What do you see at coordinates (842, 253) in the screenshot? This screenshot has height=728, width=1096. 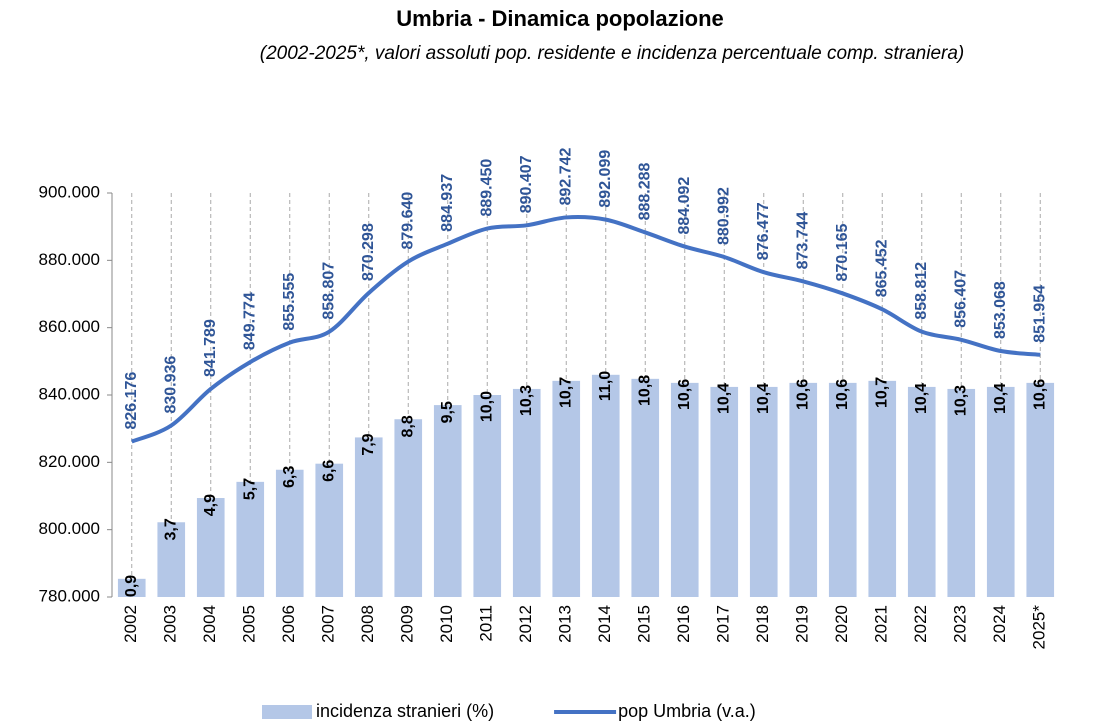 I see `line-label: 870.165` at bounding box center [842, 253].